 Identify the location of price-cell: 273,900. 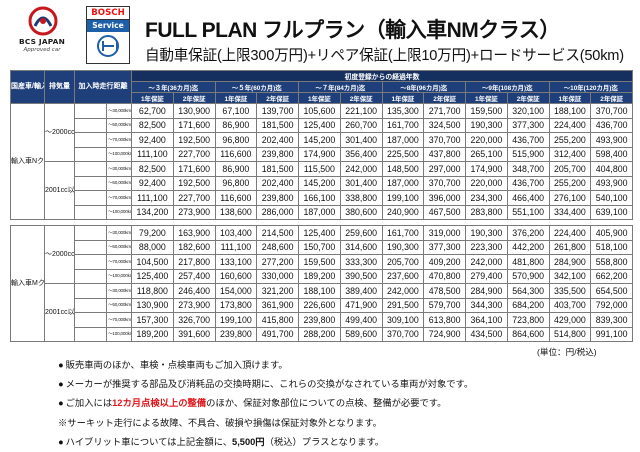
(194, 212).